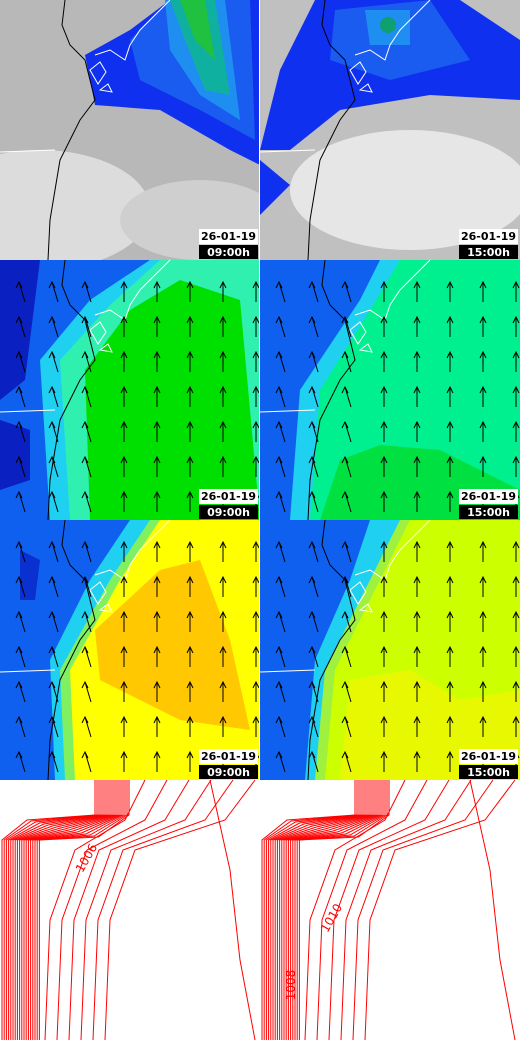  I want to click on lagoon, so click(361, 77).